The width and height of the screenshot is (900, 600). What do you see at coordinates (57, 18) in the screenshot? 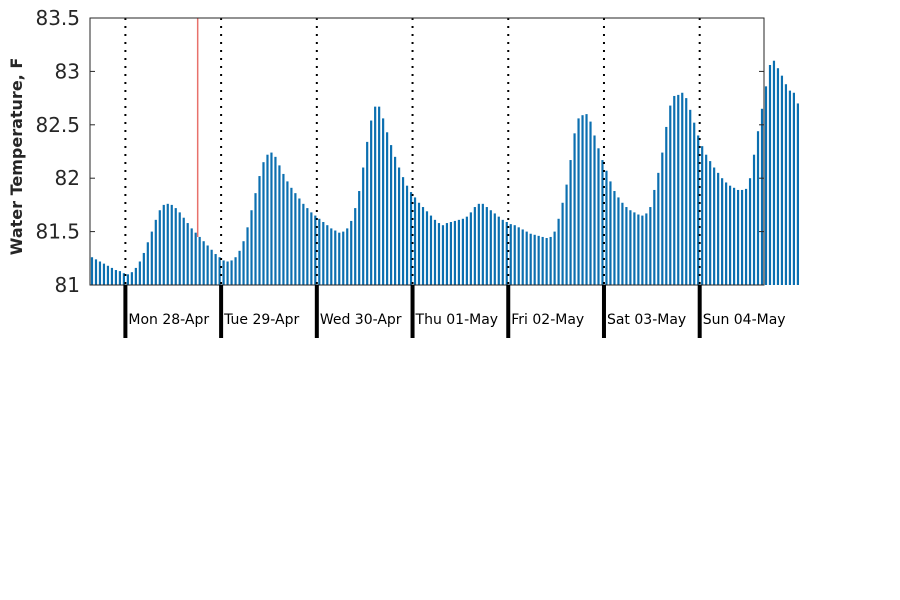
I see `y-tick-label: 83.5` at bounding box center [57, 18].